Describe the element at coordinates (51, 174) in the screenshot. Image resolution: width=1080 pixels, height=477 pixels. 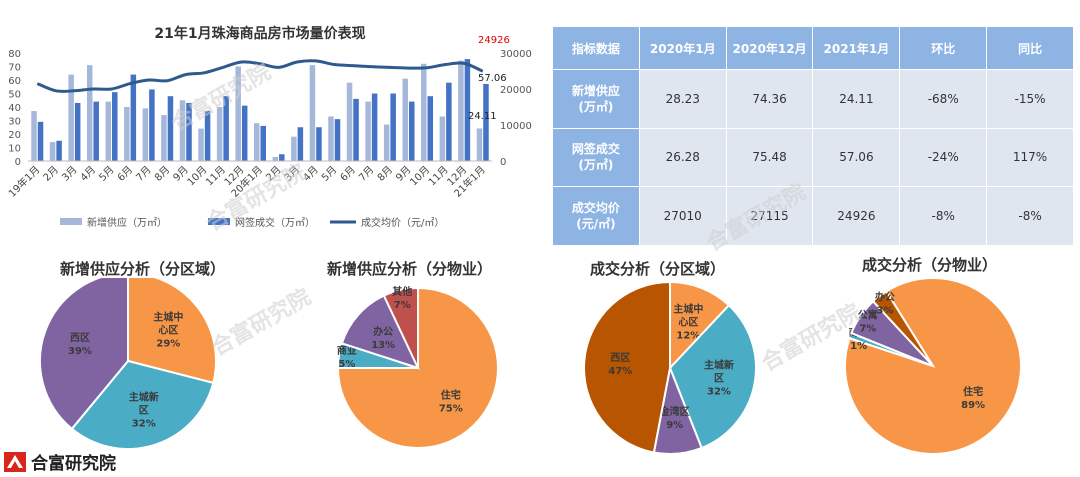
I see `x-tick-label: 2月` at that location.